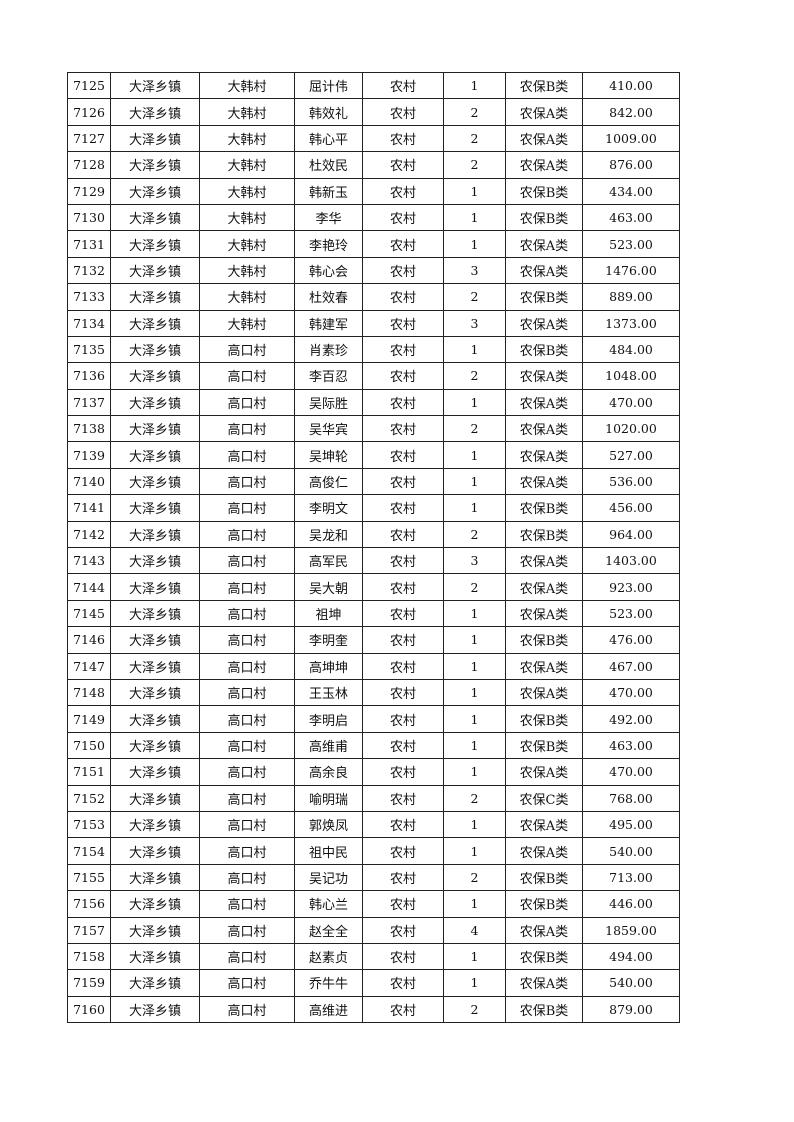  Describe the element at coordinates (373, 983) in the screenshot. I see `table-row: 7159 大泽乡镇 高口村 乔牛牛 农村 1 农保A类 540.00` at that location.